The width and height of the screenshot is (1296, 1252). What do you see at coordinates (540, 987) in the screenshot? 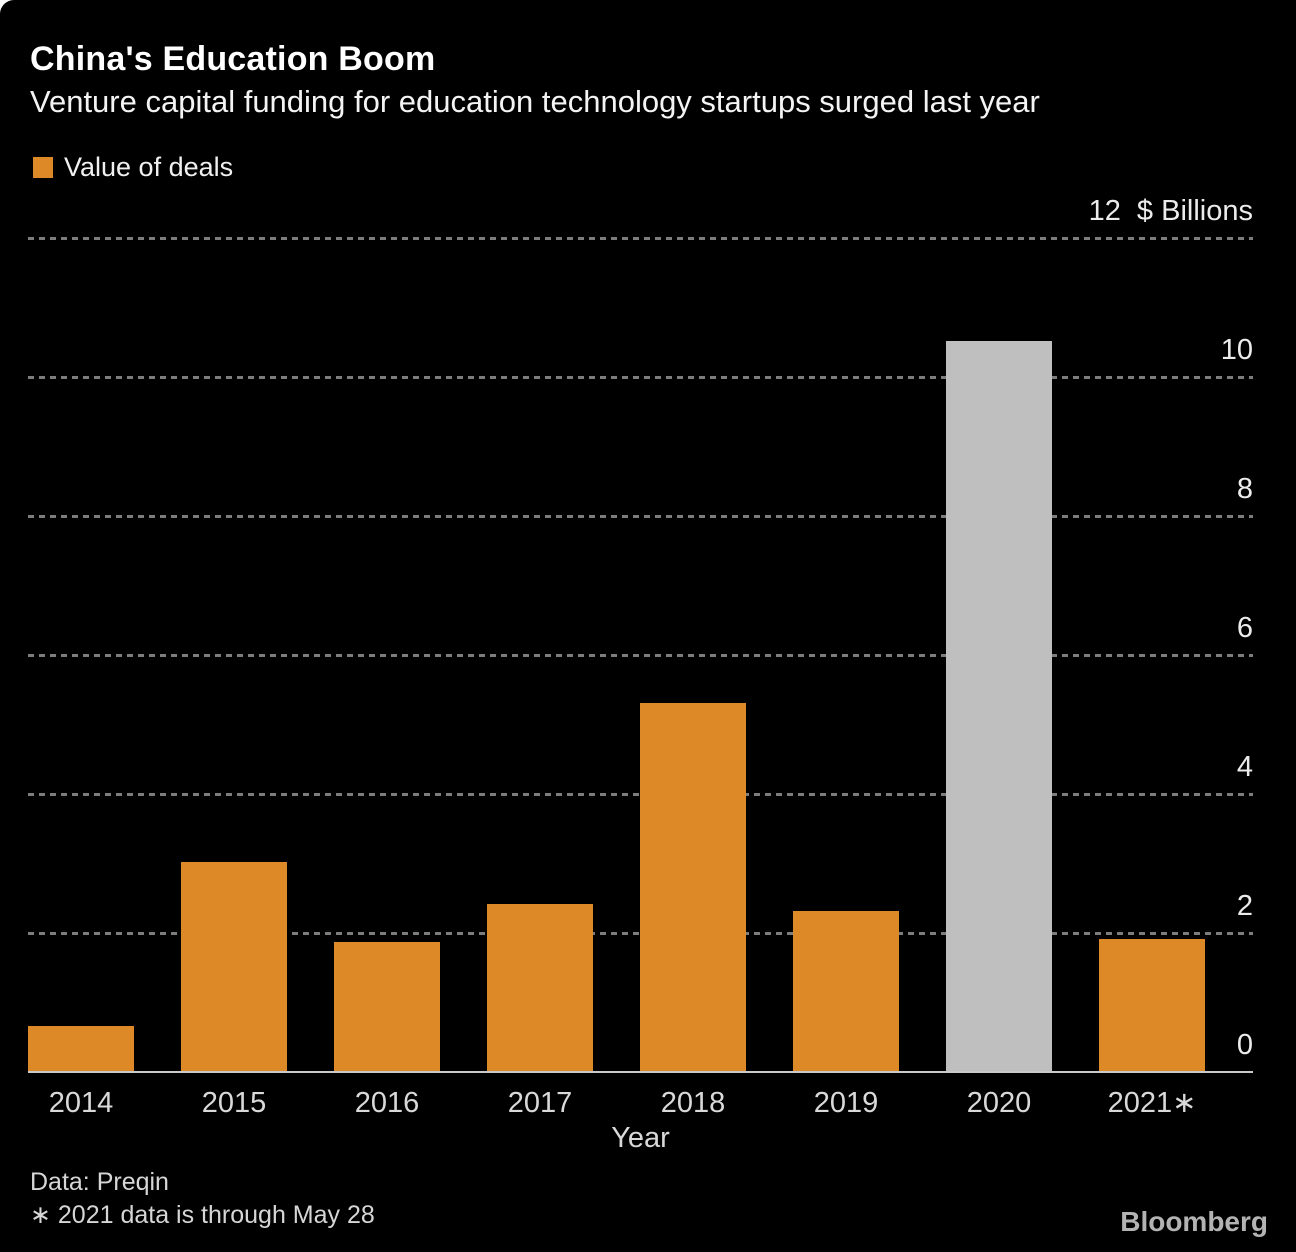
I see `bar-2017` at bounding box center [540, 987].